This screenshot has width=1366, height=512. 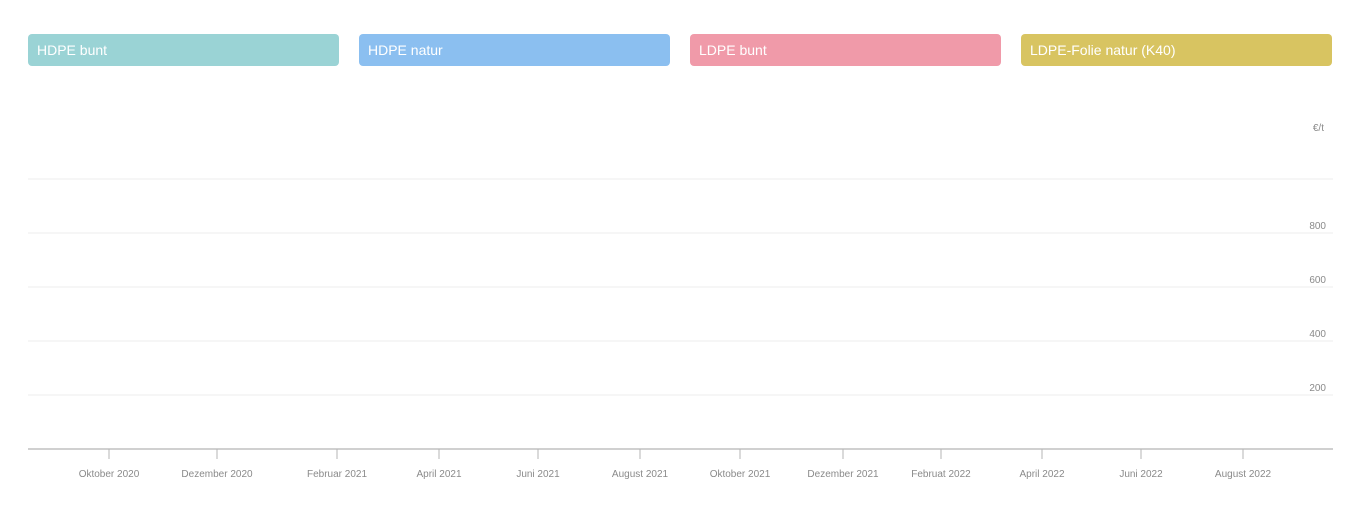 What do you see at coordinates (941, 474) in the screenshot?
I see `x-tick-label: Februat 2022` at bounding box center [941, 474].